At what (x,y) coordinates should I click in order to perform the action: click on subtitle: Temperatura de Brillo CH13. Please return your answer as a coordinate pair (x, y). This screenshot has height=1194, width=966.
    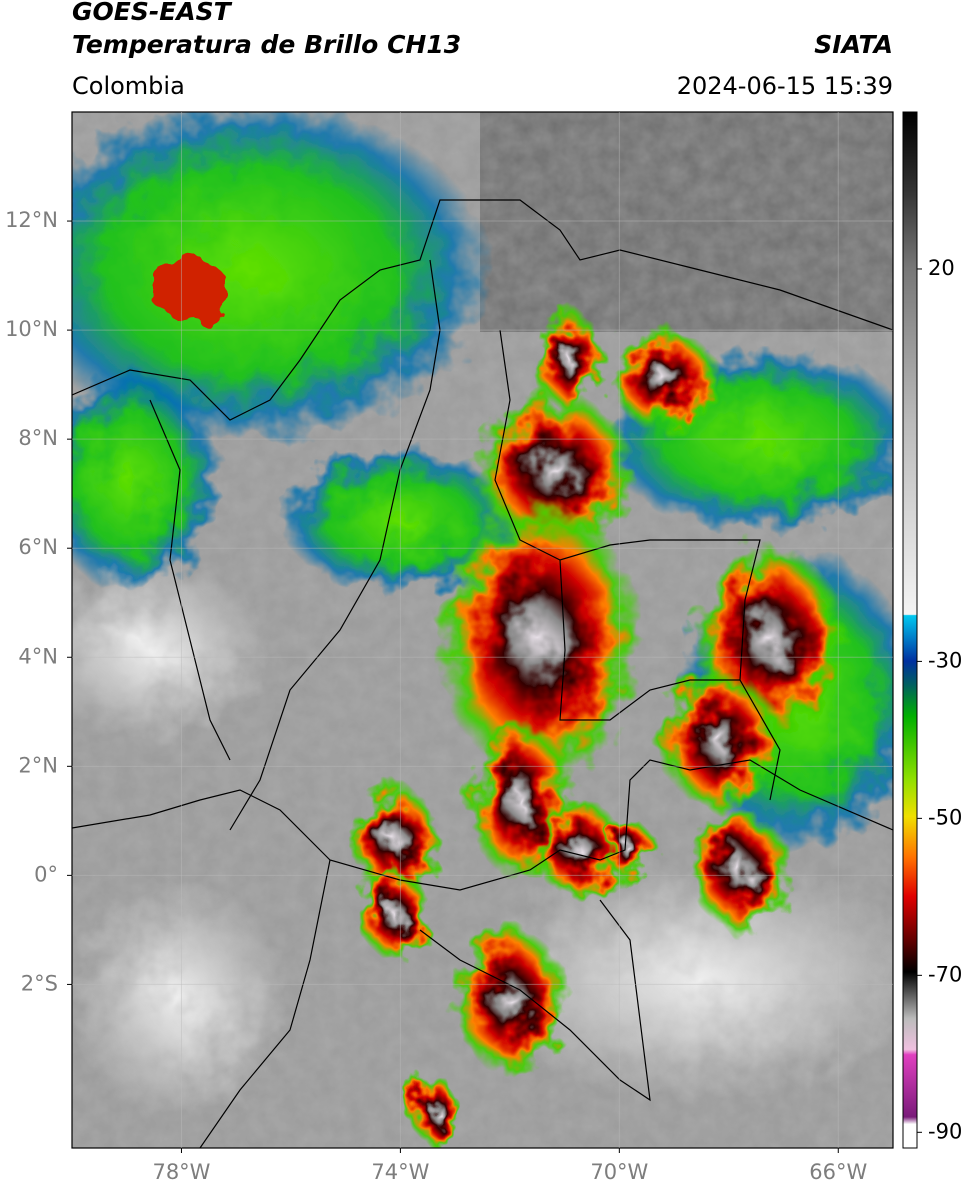
    Looking at the image, I should click on (266, 44).